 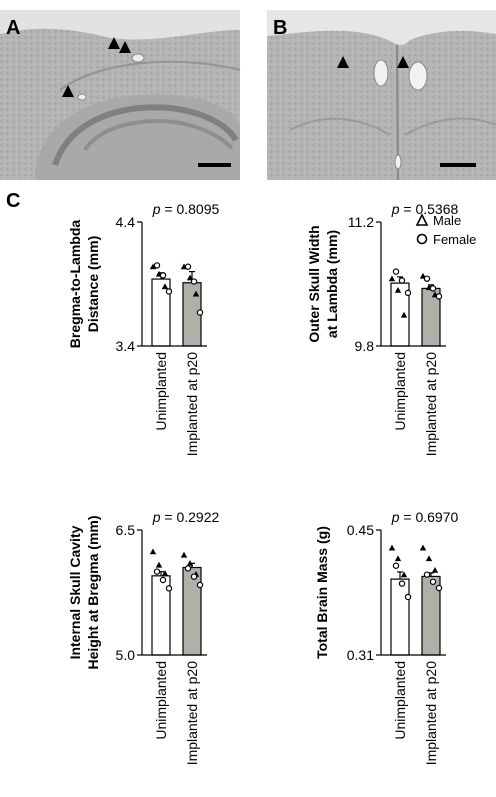 What do you see at coordinates (314, 283) in the screenshot?
I see `y-axis-title: Outer Skull Width` at bounding box center [314, 283].